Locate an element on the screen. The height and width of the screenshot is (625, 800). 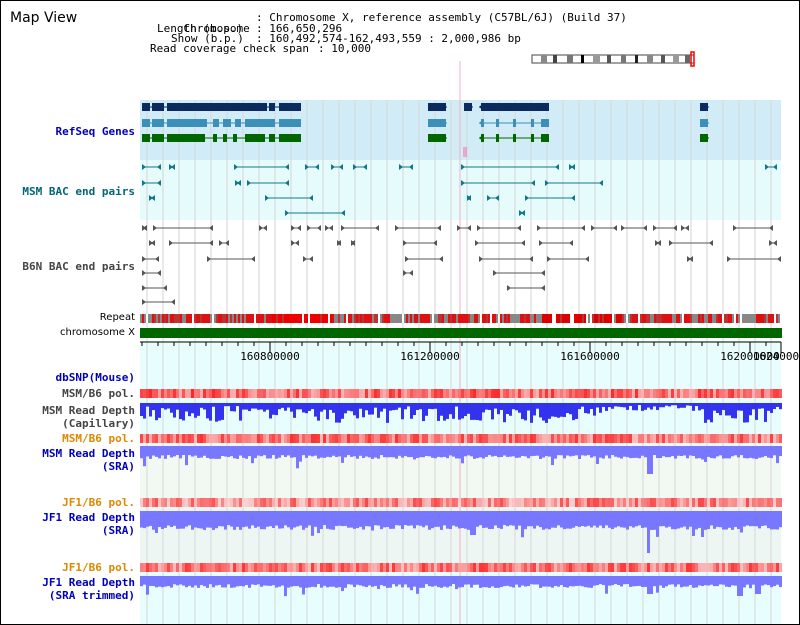
gene-arrow is located at coordinates (702, 107).